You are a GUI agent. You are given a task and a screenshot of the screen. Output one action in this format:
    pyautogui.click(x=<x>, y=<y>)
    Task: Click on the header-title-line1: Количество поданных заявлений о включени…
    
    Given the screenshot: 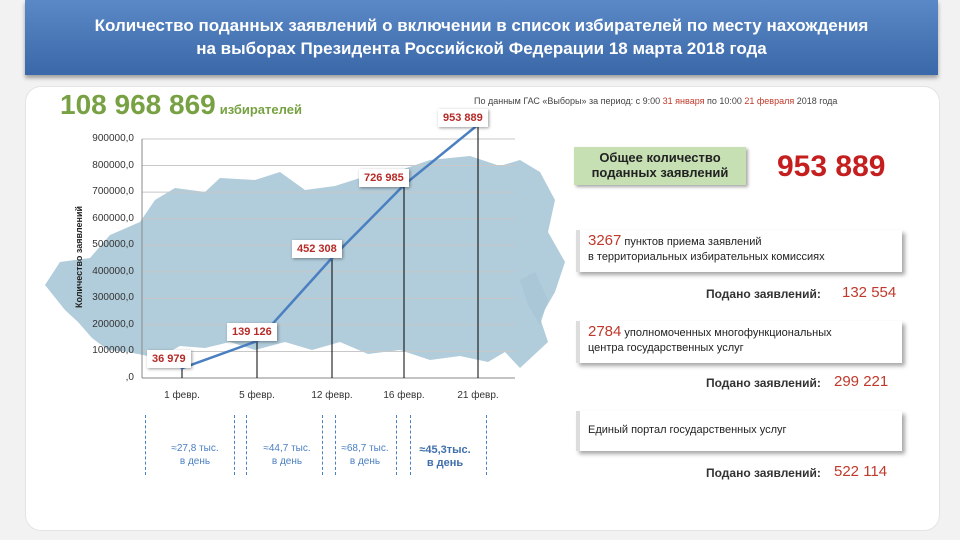 What is the action you would take?
    pyautogui.click(x=481, y=25)
    